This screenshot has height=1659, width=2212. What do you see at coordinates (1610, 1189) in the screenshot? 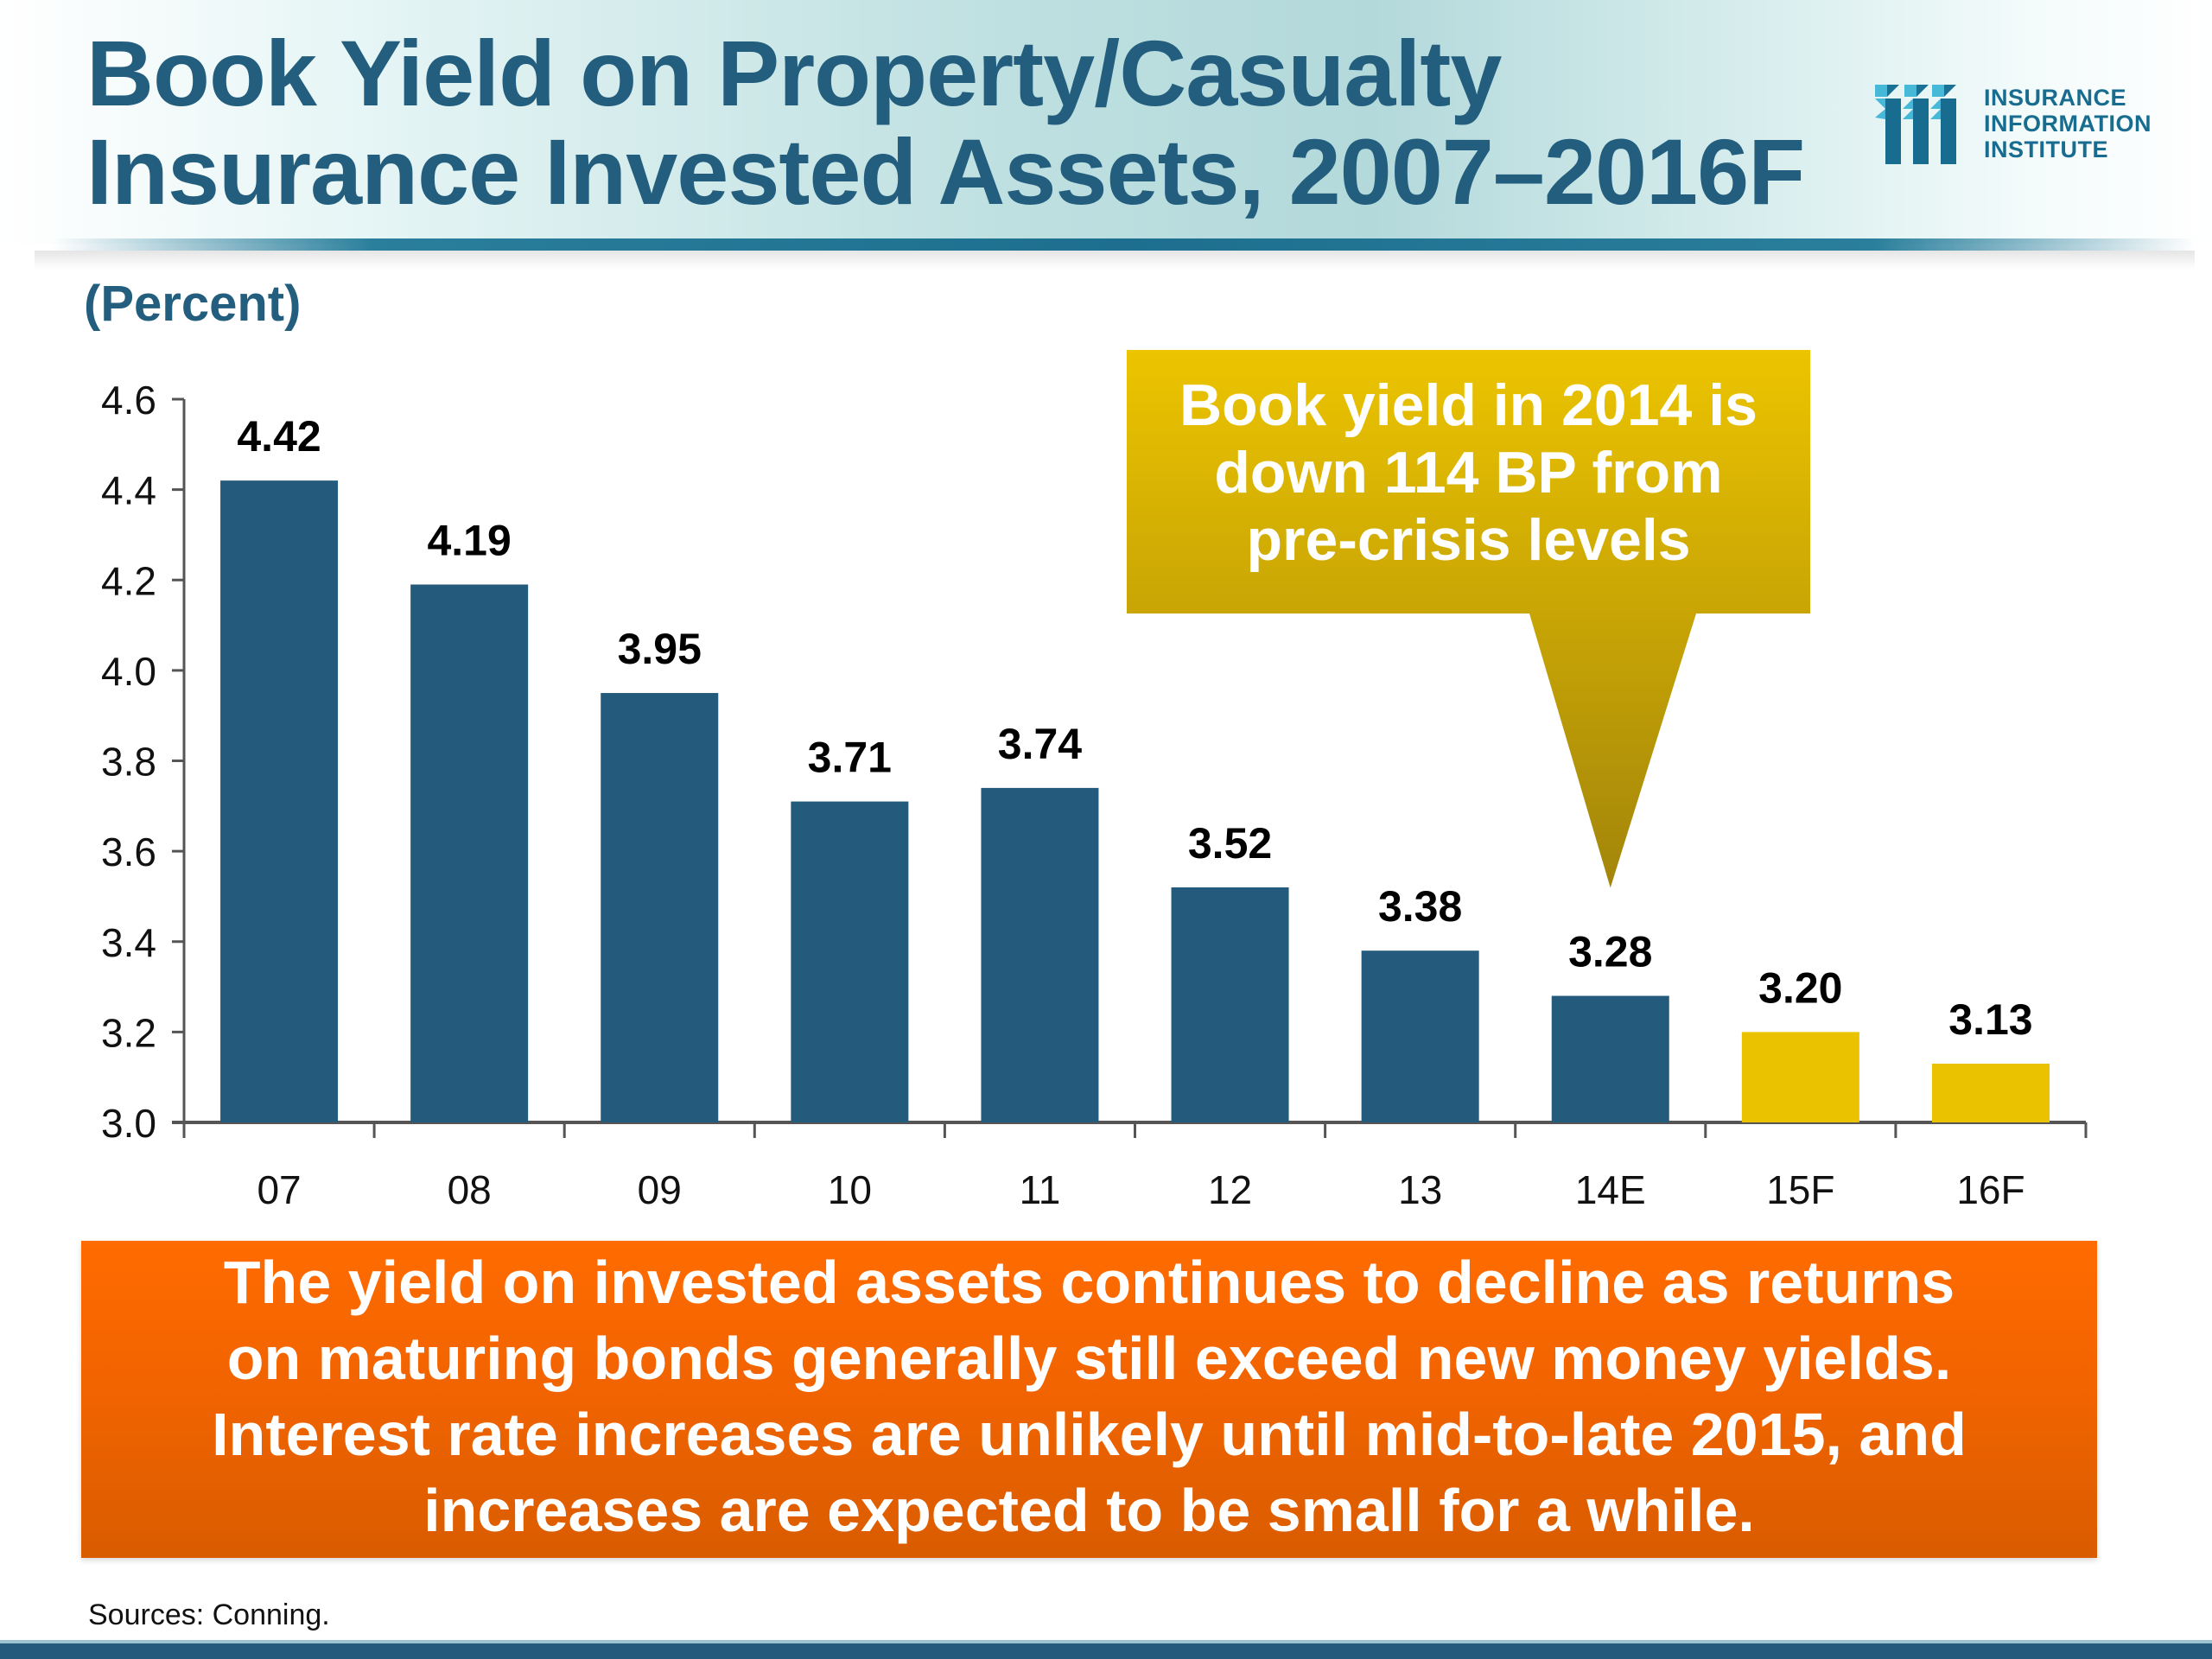
I see `x-tick-label: 14E` at bounding box center [1610, 1189].